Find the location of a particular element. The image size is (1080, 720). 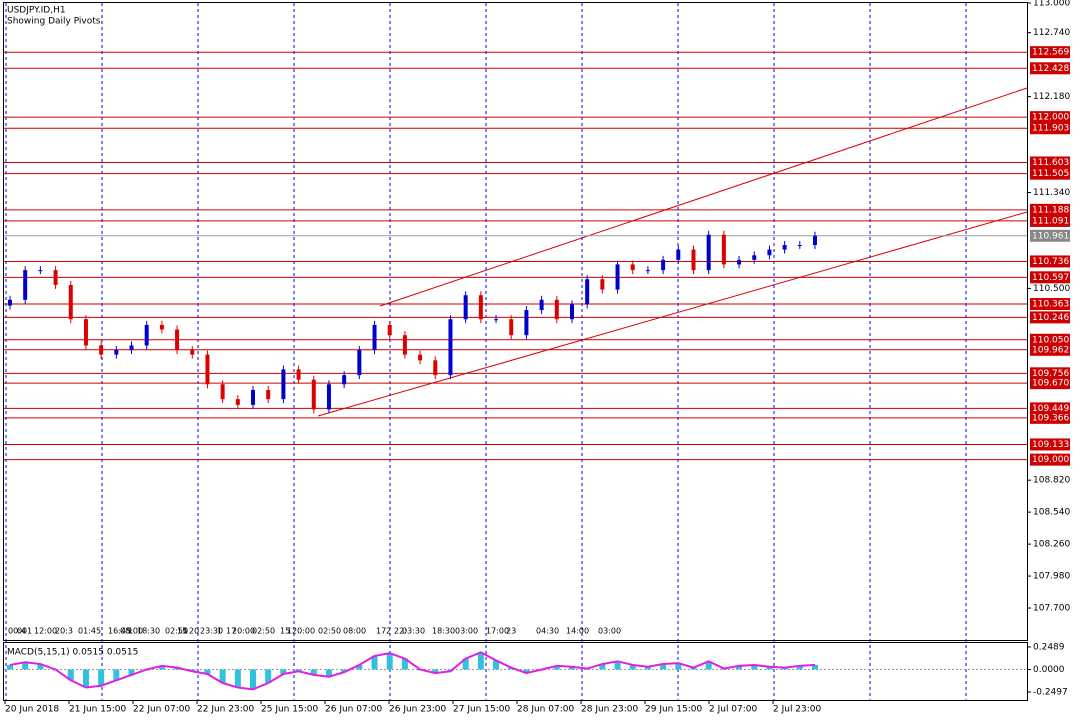

pivot-label: 111.603 is located at coordinates (1050, 163).